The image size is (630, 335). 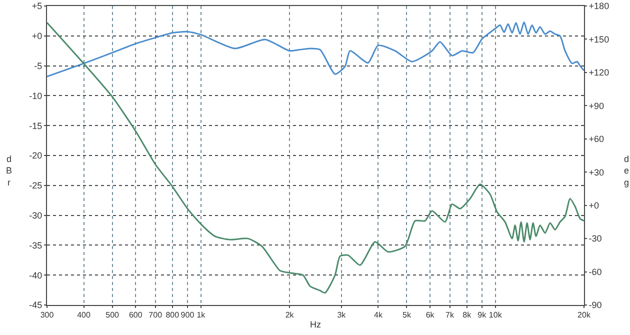 I want to click on y-tick-label: +5, so click(x=37, y=6).